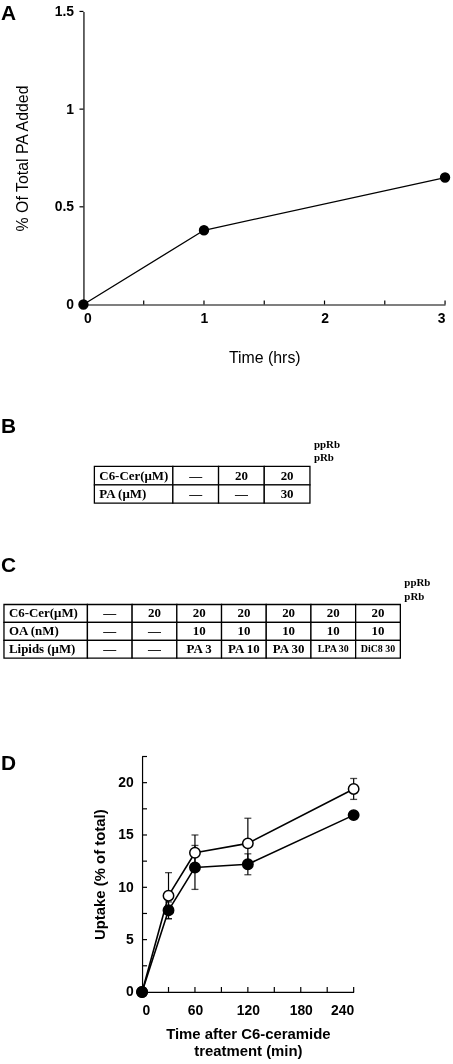 The width and height of the screenshot is (453, 1064). What do you see at coordinates (42, 649) in the screenshot?
I see `category-label: Lipids (μM)` at bounding box center [42, 649].